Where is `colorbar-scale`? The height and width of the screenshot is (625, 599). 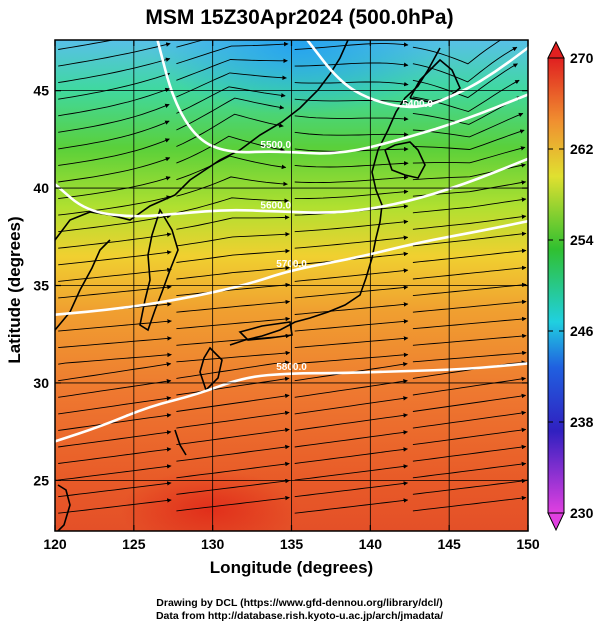 colorbar-scale is located at coordinates (556, 285).